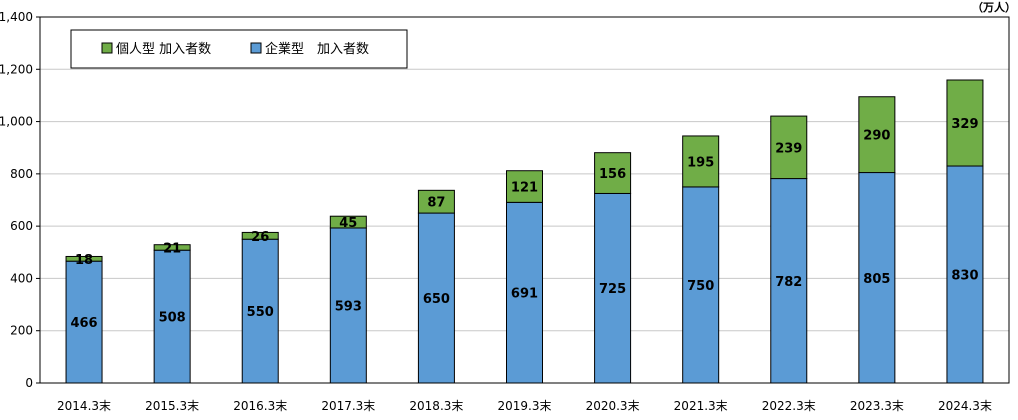 This screenshot has height=420, width=1018. What do you see at coordinates (16, 122) in the screenshot?
I see `y-tick-label: 1,000` at bounding box center [16, 122].